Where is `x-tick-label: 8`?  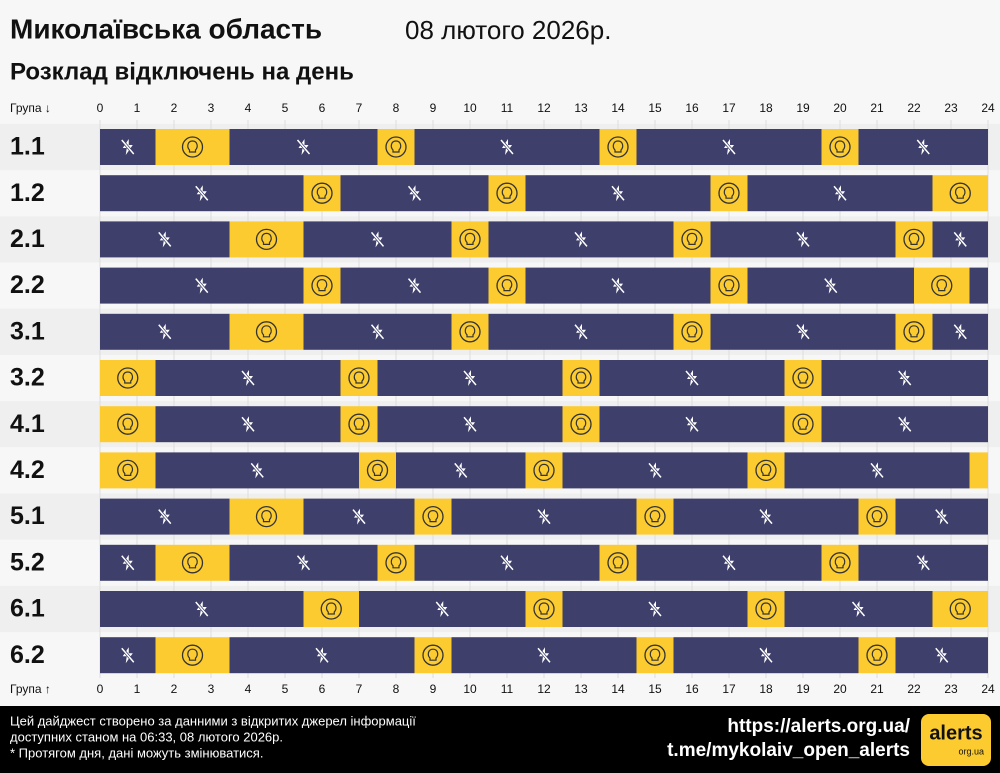 x-tick-label: 8 is located at coordinates (396, 108).